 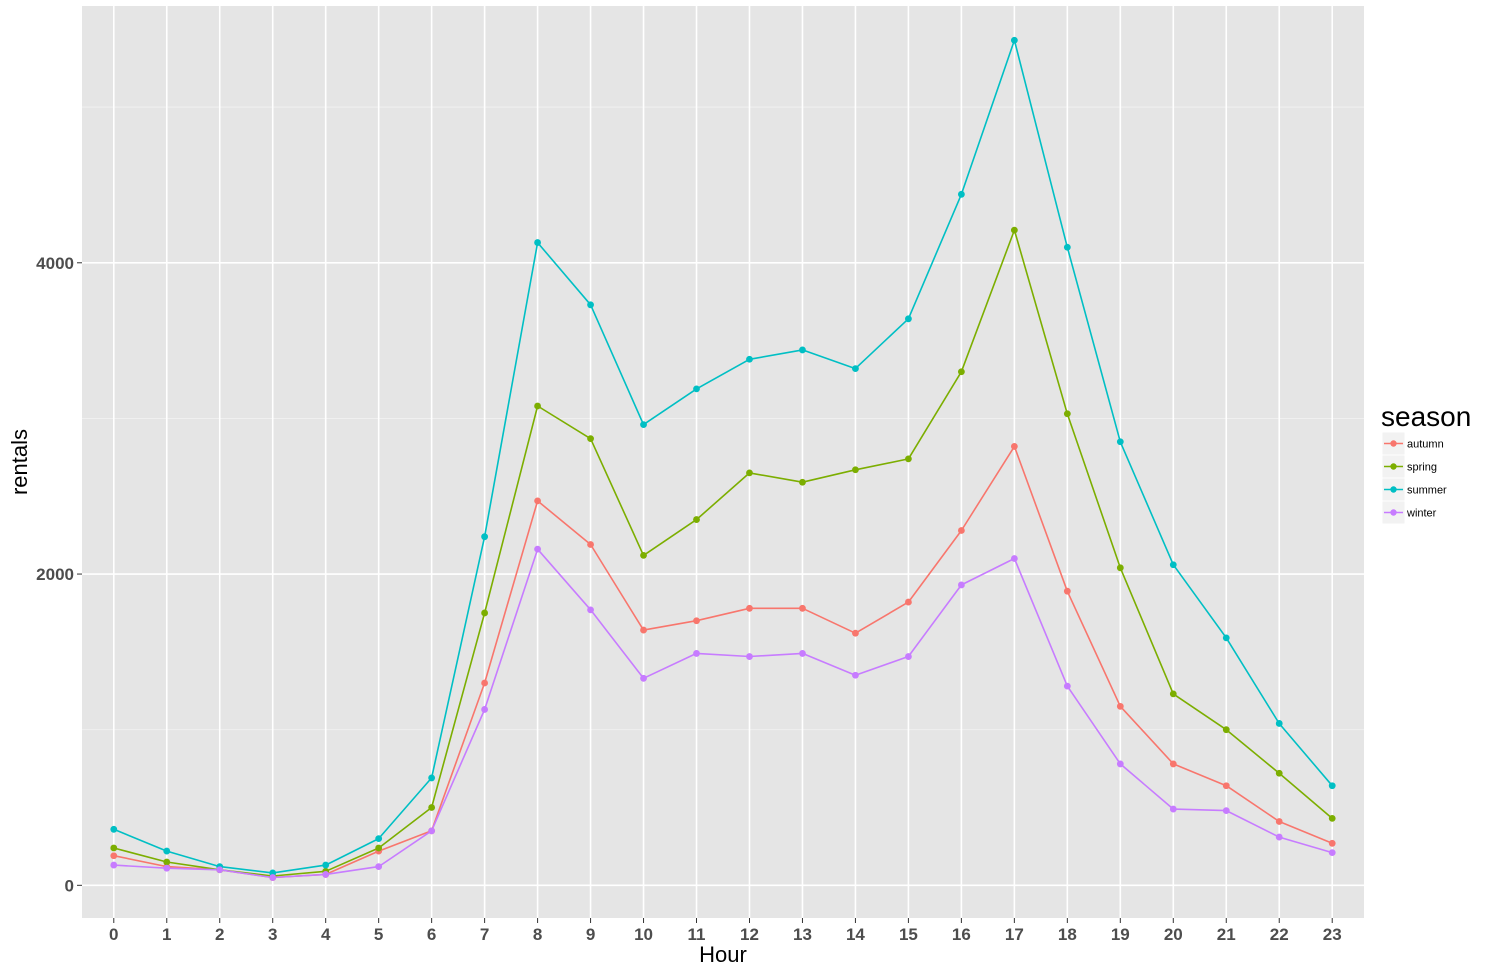 I want to click on legend: season autumn spring summer winter, so click(x=1426, y=463).